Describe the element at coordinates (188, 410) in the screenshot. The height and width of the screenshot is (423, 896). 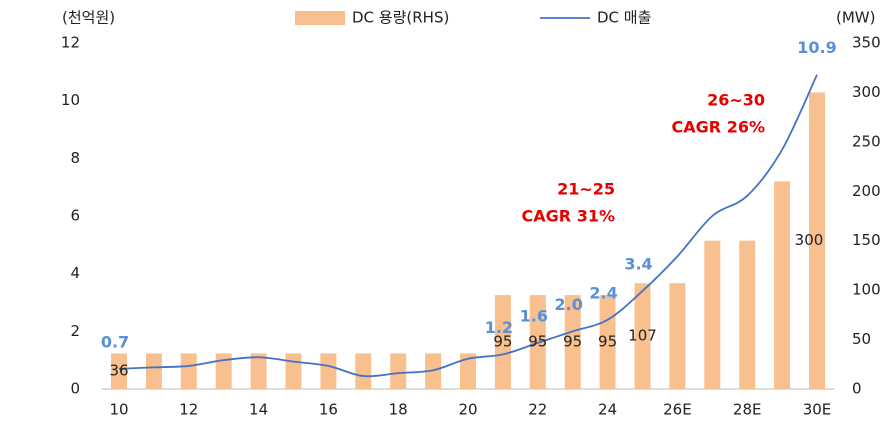
I see `x-tick-label: 12` at that location.